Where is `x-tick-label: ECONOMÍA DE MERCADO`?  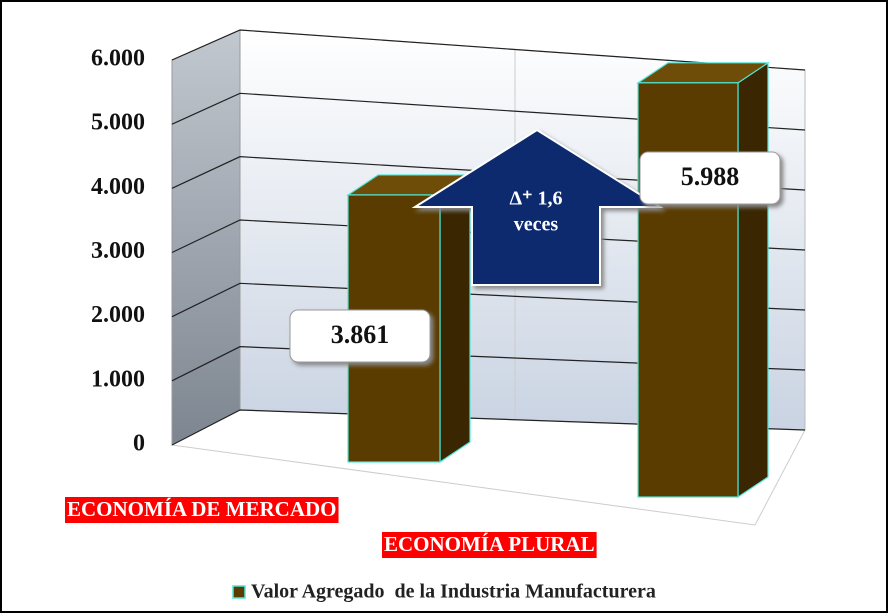 x-tick-label: ECONOMÍA DE MERCADO is located at coordinates (202, 509).